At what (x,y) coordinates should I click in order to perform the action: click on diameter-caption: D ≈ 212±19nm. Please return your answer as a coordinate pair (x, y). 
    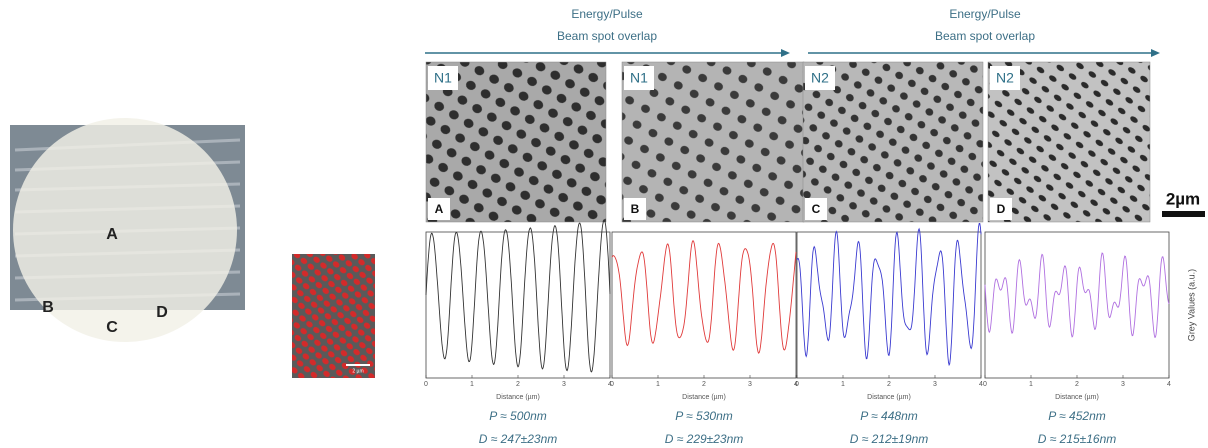
    Looking at the image, I should click on (889, 439).